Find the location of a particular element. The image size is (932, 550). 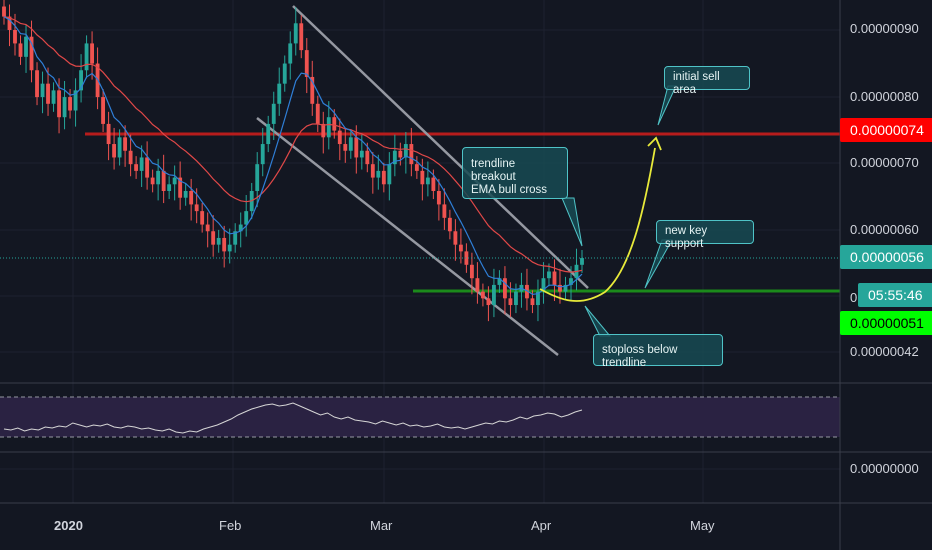

callout-pointer-breakout is located at coordinates (572, 222).